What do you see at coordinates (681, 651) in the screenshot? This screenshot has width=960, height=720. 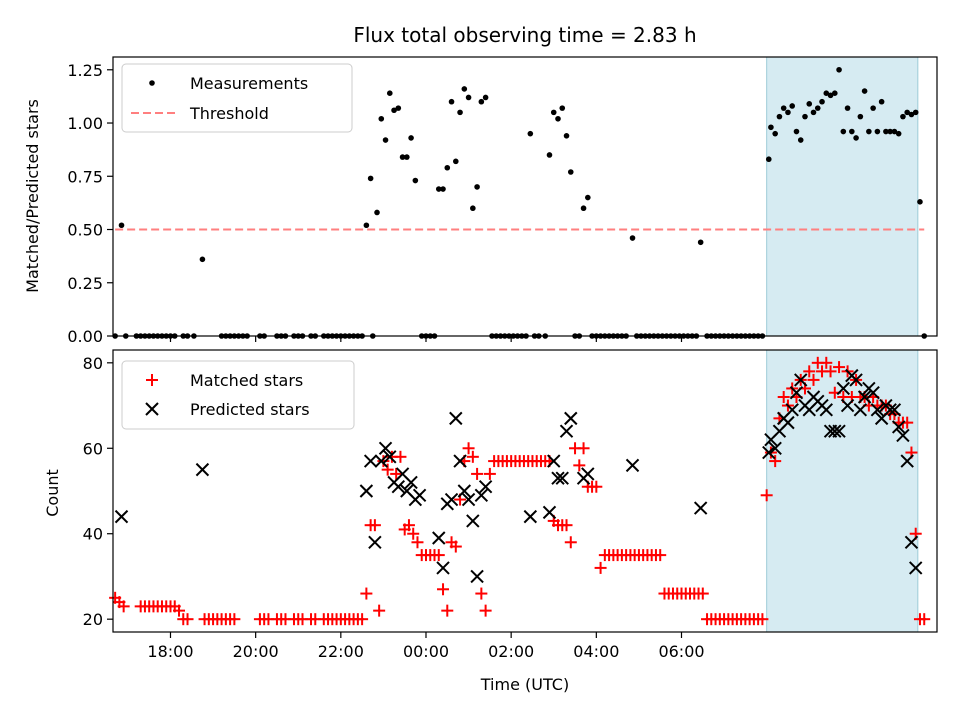 I see `x-tick-label: 06:00` at bounding box center [681, 651].